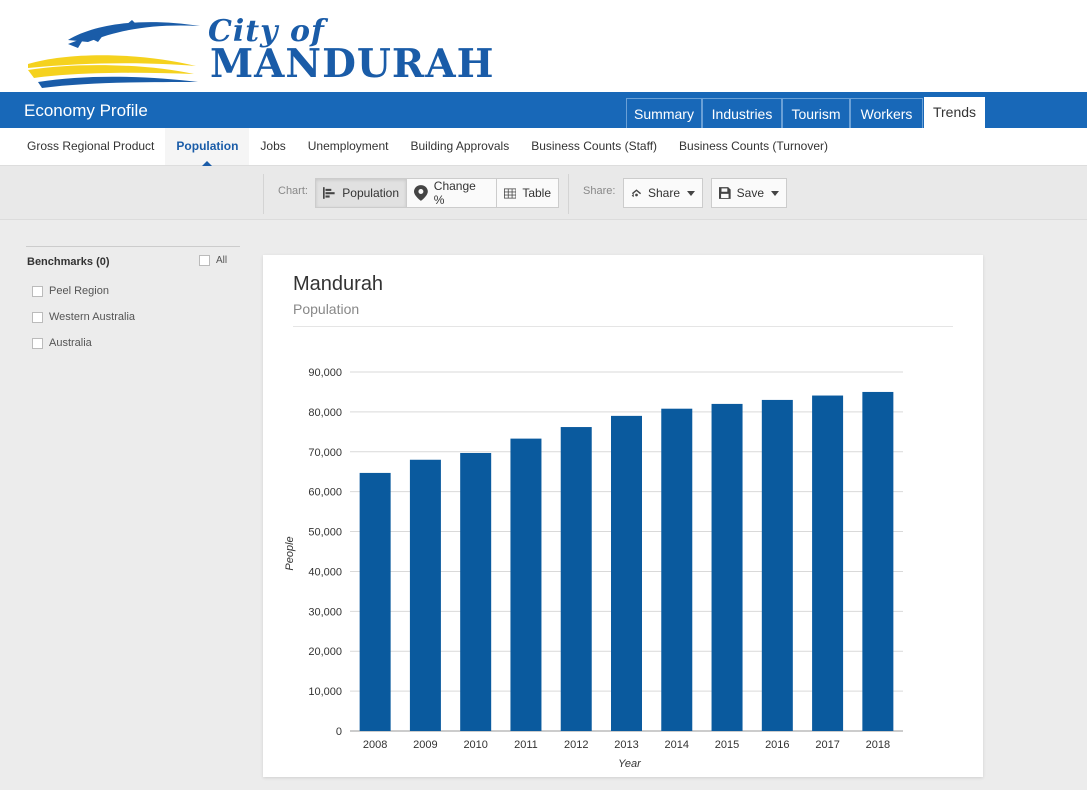  What do you see at coordinates (421, 193) in the screenshot?
I see `map-marker-icon` at bounding box center [421, 193].